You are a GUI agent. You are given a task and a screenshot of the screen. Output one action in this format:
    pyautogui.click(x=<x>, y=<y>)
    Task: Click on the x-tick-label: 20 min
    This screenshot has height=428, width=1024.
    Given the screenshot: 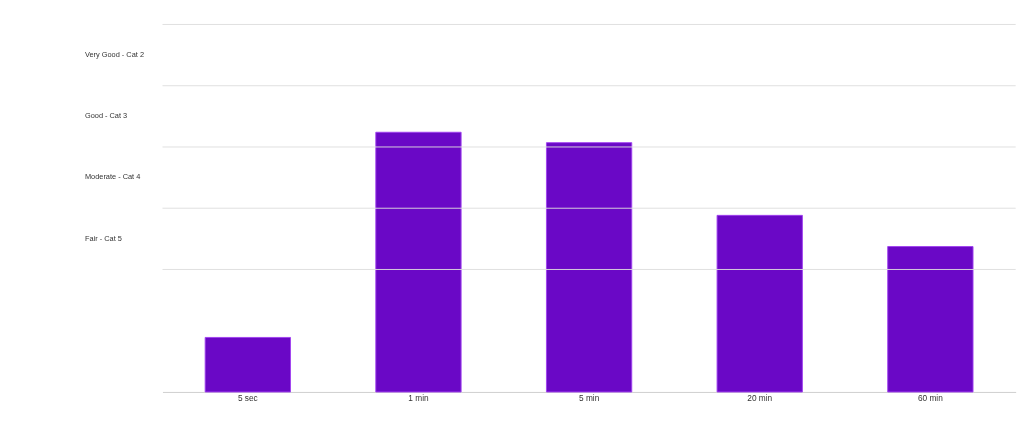 What is the action you would take?
    pyautogui.click(x=760, y=397)
    